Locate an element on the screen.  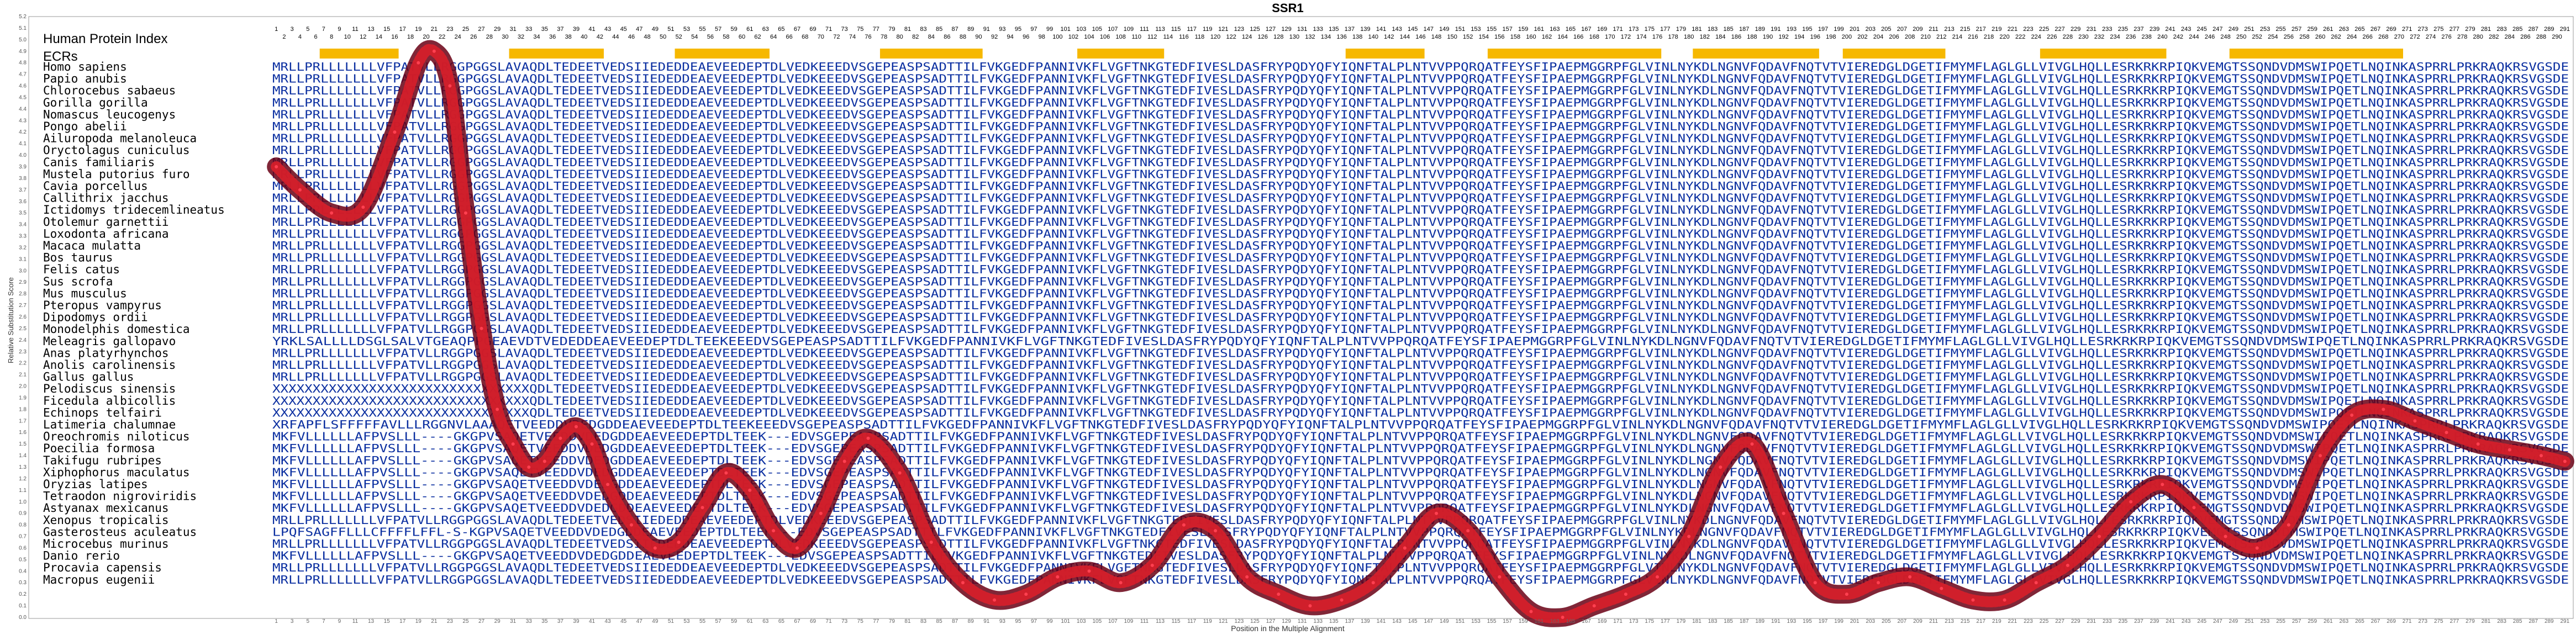
position-tick-label: 25 is located at coordinates (465, 621).